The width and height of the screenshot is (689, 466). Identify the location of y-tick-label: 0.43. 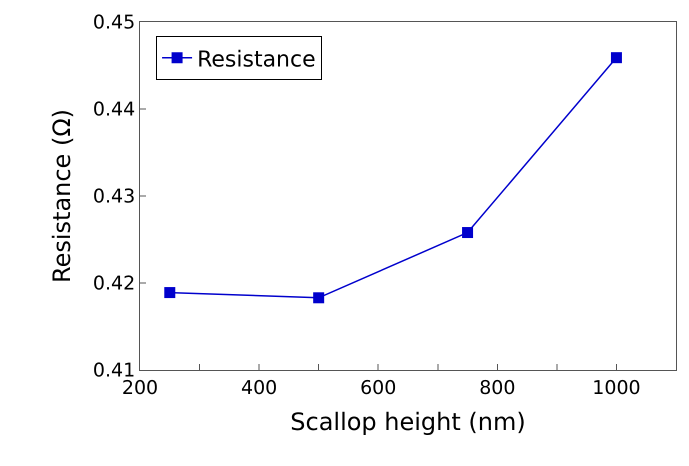
(114, 197).